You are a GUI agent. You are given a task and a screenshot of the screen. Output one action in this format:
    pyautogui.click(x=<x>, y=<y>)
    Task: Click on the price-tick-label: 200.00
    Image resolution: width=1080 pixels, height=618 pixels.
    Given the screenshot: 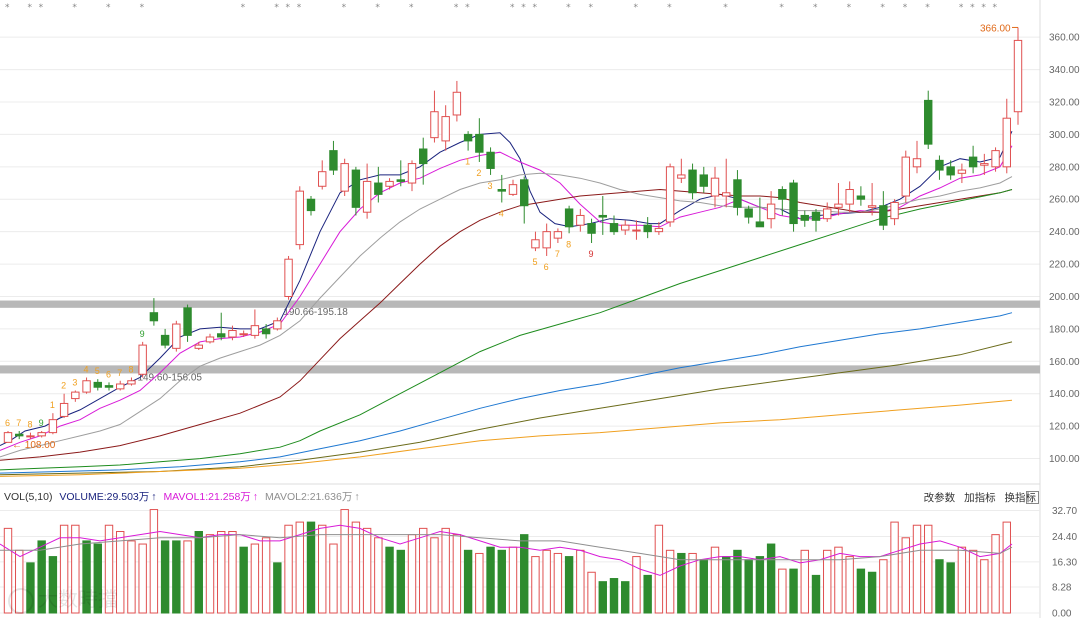 What is the action you would take?
    pyautogui.click(x=1064, y=297)
    